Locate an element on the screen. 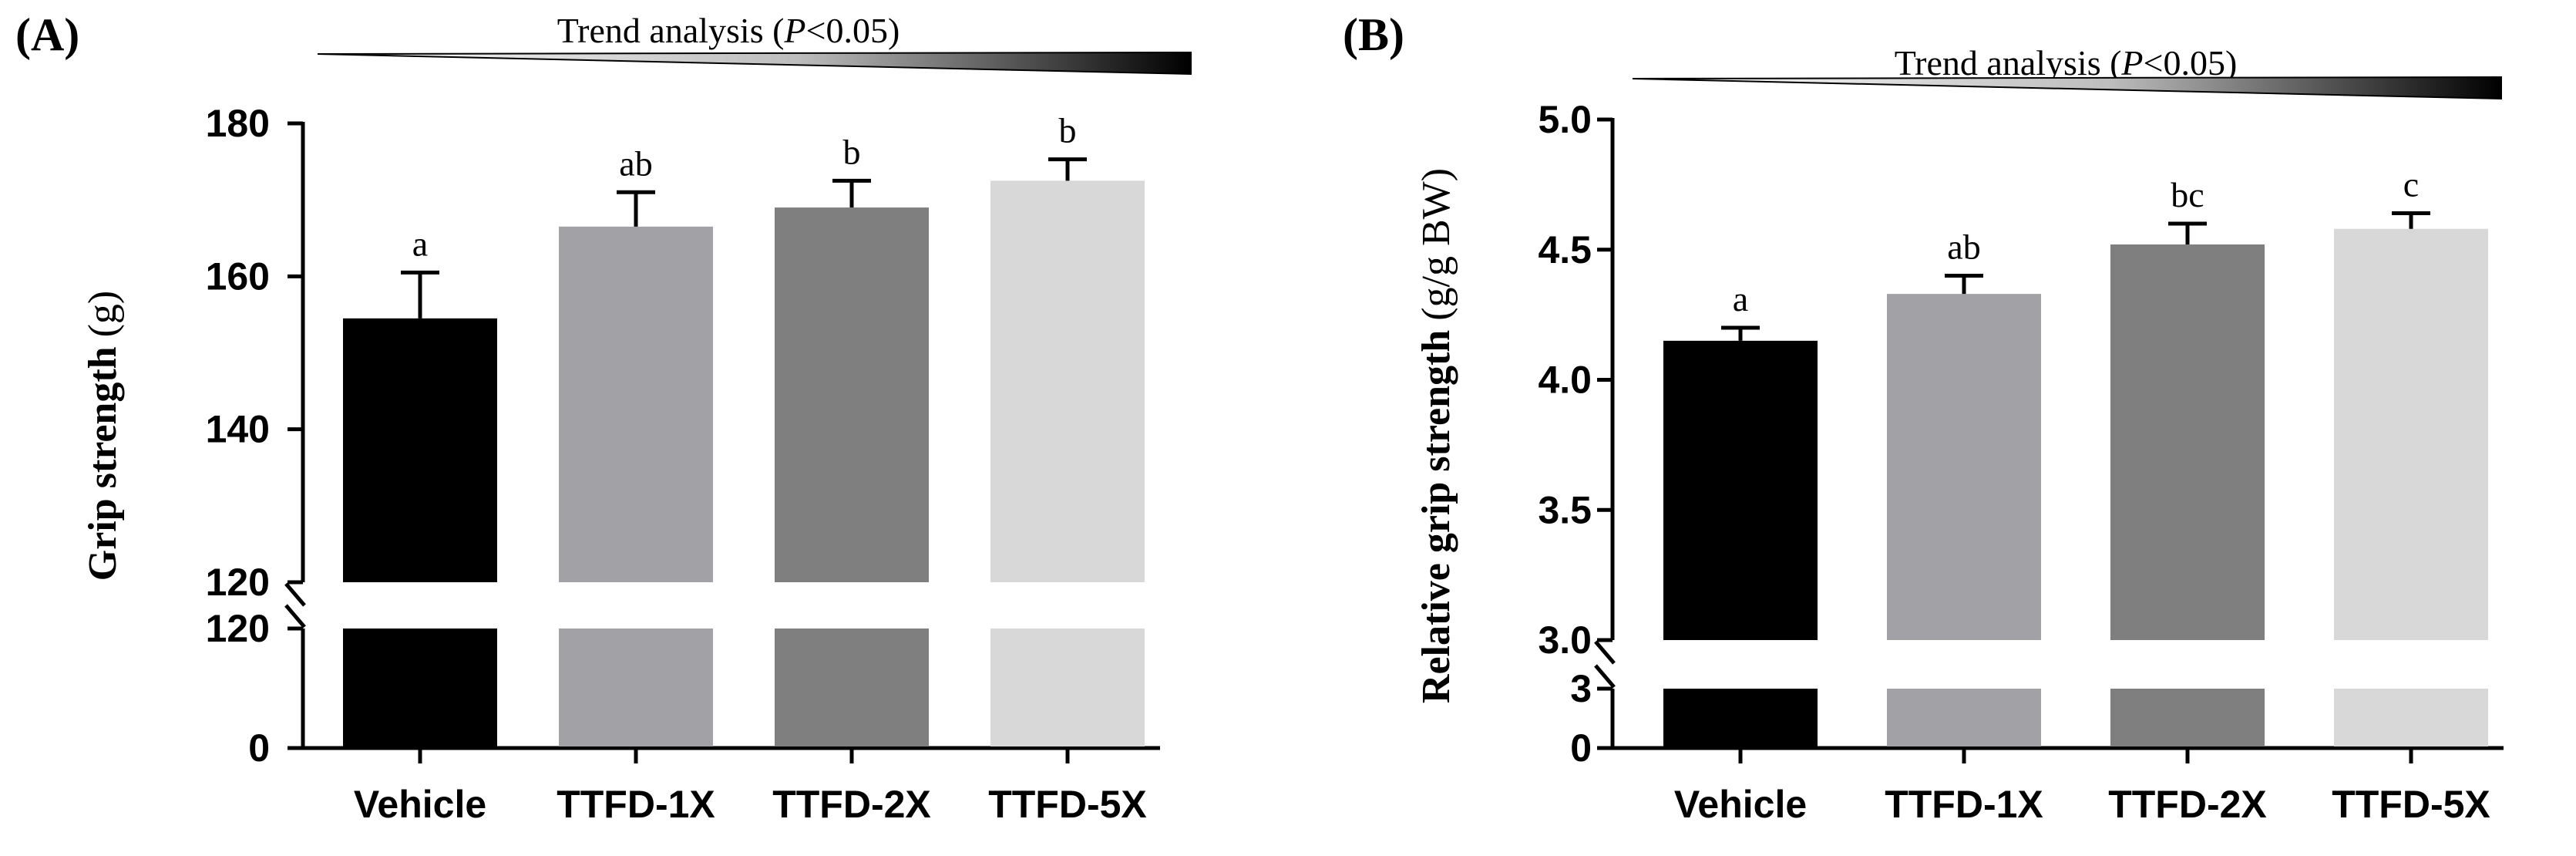  y-axis-title-unit: (g) is located at coordinates (103, 314).